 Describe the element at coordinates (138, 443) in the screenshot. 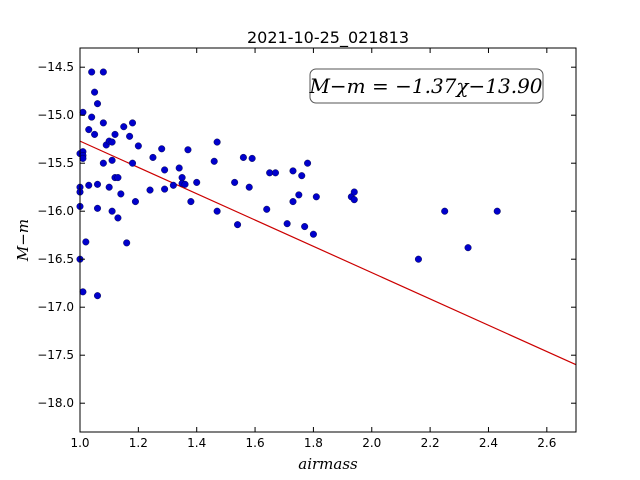

I see `x-tick-label: 1.2` at that location.